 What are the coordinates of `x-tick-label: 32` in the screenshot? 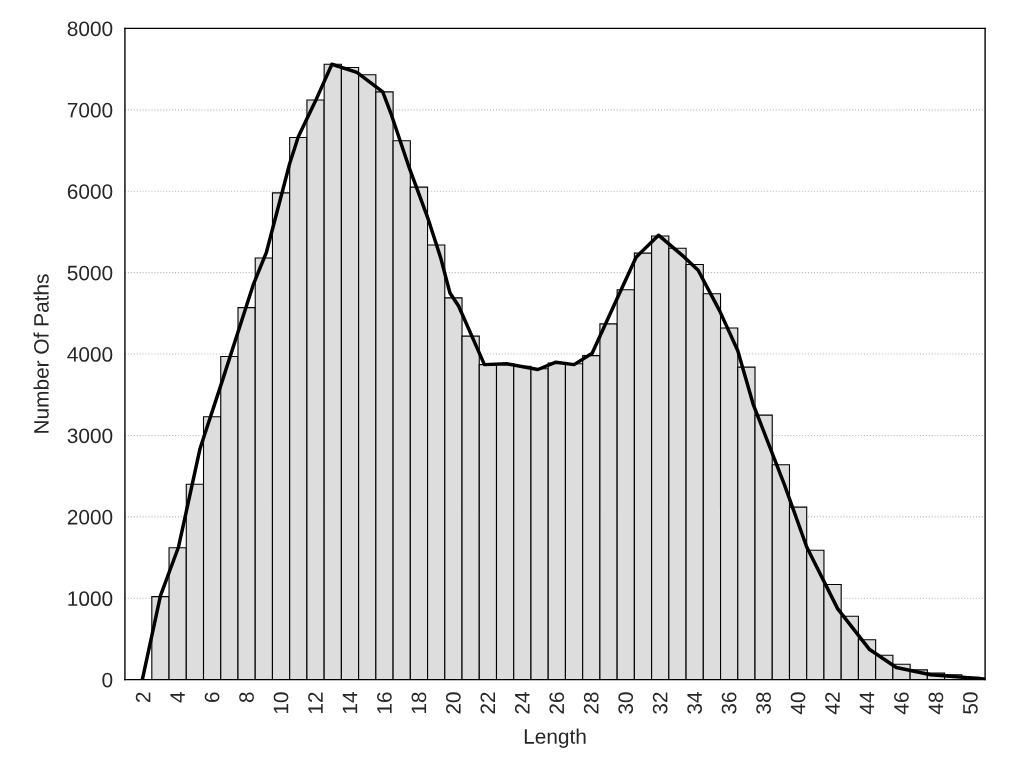 It's located at (660, 703).